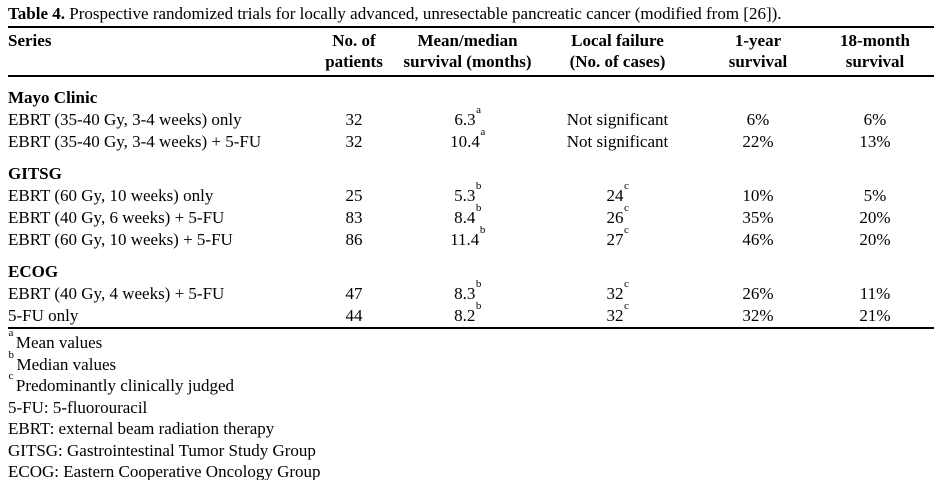 This screenshot has width=940, height=480. I want to click on cell-survival: 8.3b, so click(468, 290).